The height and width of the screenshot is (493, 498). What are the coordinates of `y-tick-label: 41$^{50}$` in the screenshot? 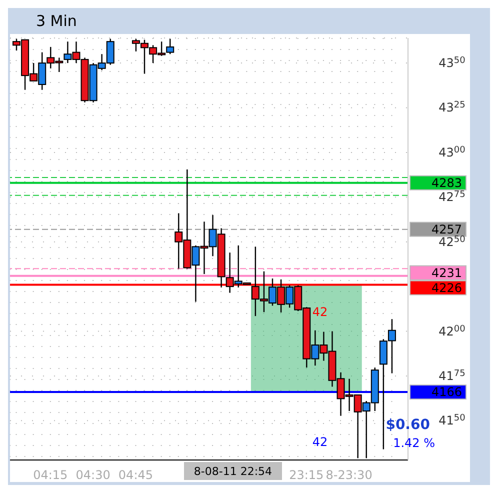 It's located at (452, 421).